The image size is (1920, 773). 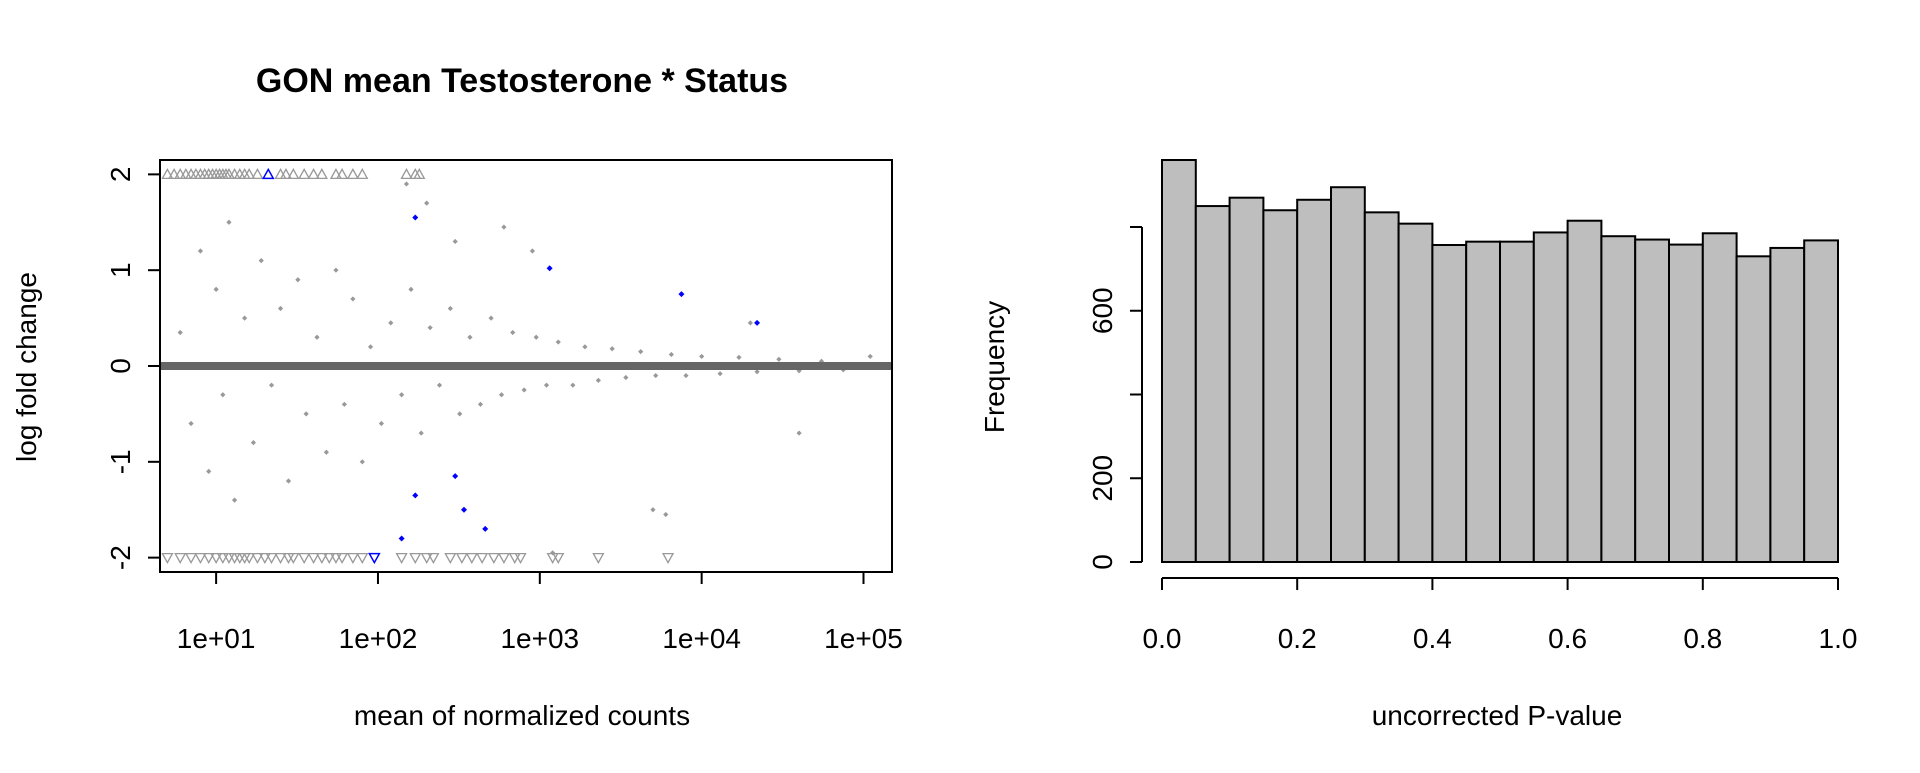 What do you see at coordinates (1297, 638) in the screenshot?
I see `histogram-x-tick-label: 0.2` at bounding box center [1297, 638].